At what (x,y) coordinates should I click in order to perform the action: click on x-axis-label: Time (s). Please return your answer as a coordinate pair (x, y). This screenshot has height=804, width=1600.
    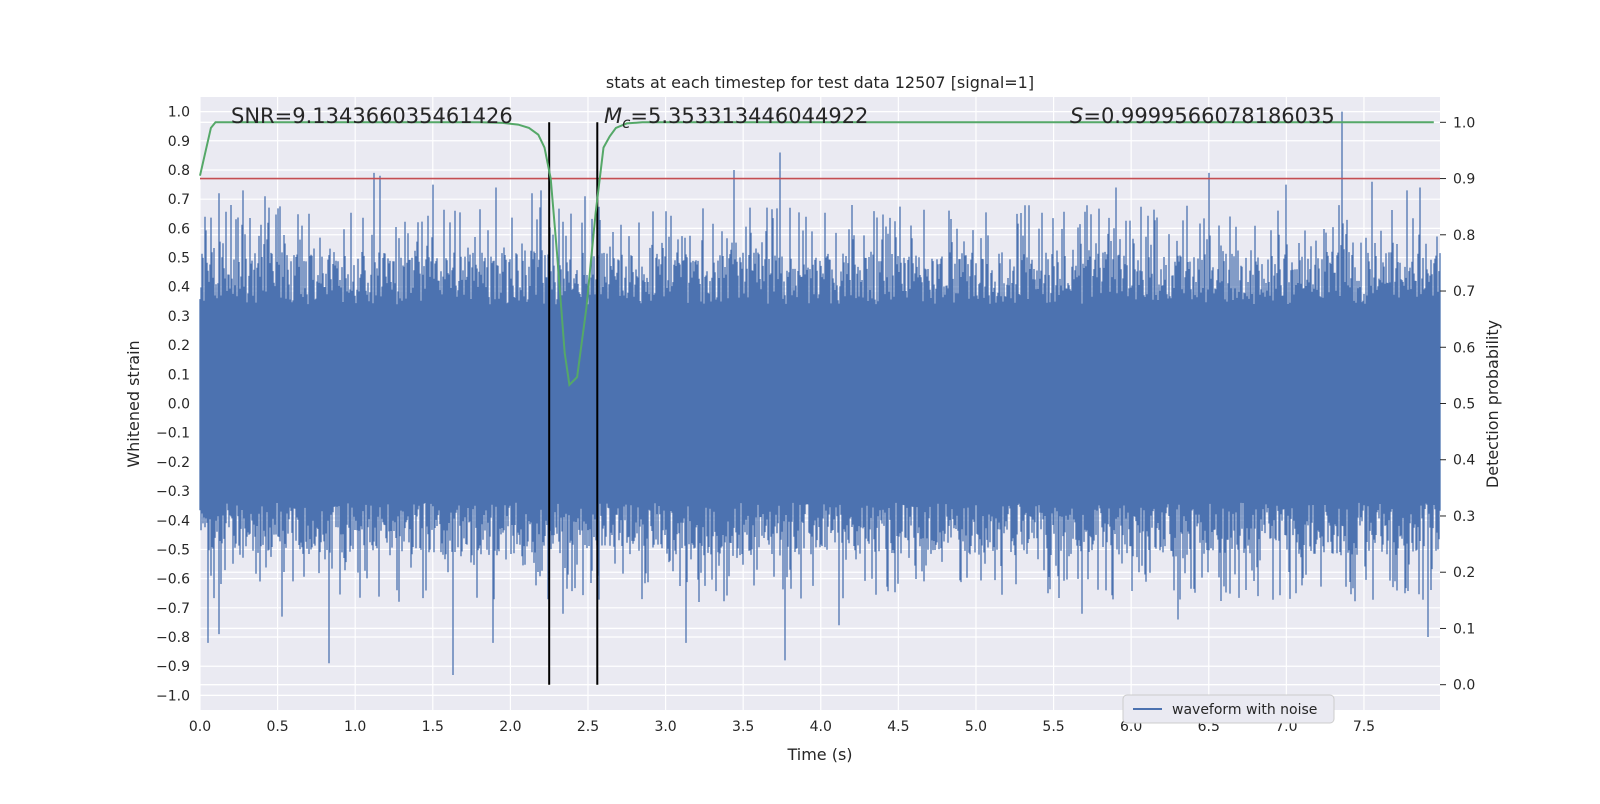
    Looking at the image, I should click on (819, 754).